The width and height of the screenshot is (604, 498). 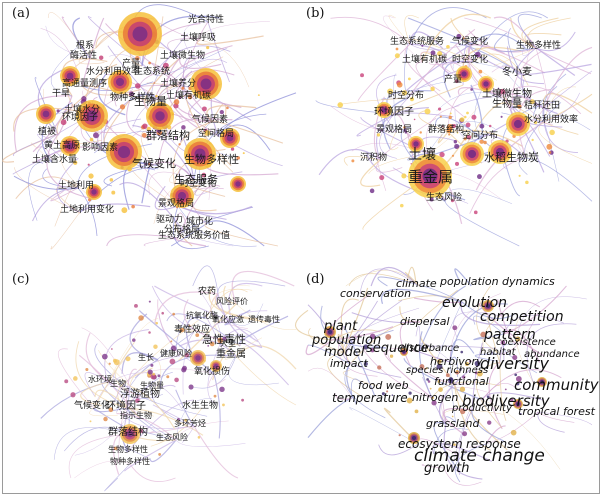 I want to click on keyword-label: climate, so click(x=416, y=283).